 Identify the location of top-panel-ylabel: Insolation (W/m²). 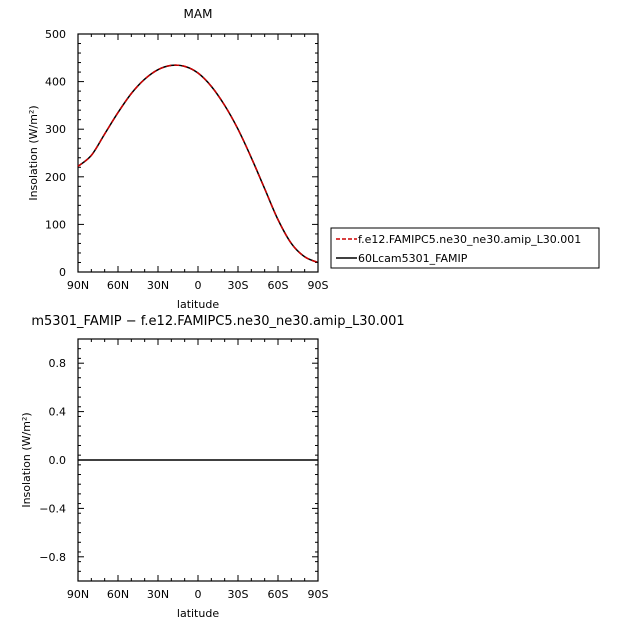
(33, 152).